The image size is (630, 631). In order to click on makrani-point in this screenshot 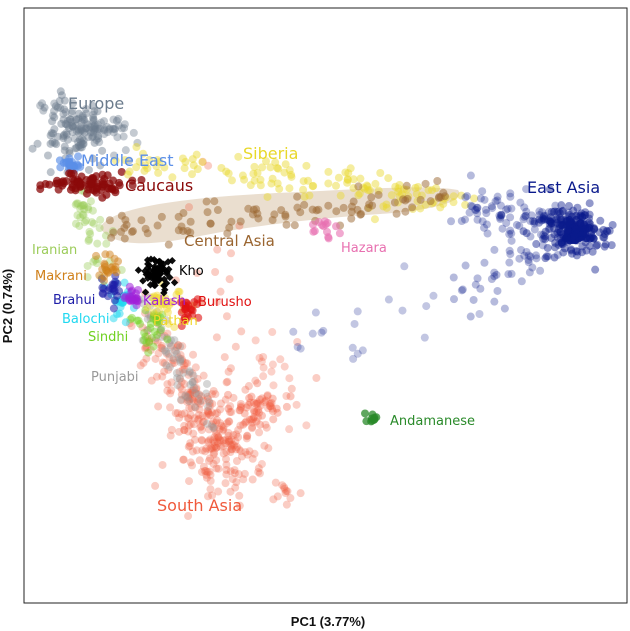, I will do `click(116, 272)`.